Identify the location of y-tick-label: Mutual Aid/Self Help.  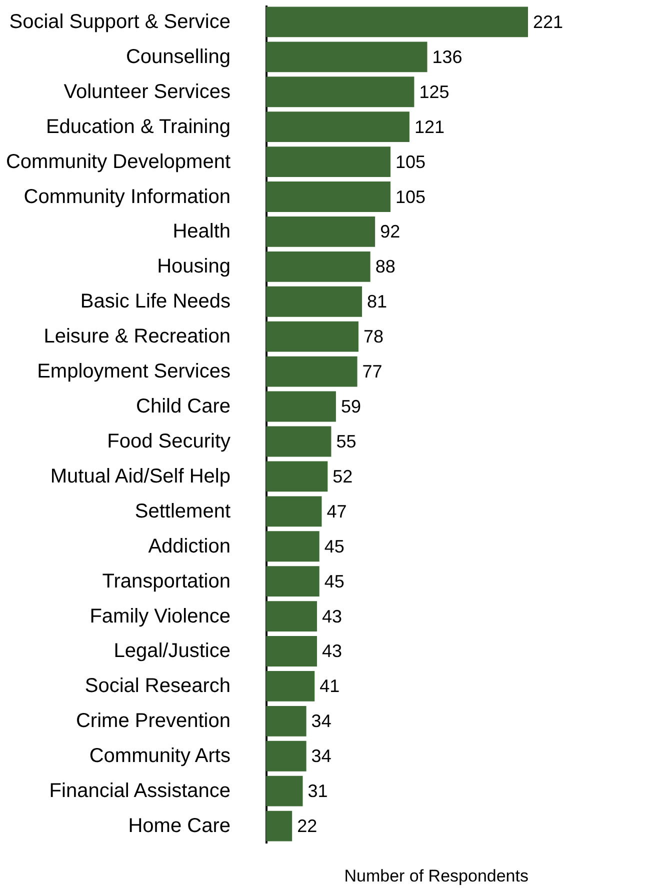
(140, 476).